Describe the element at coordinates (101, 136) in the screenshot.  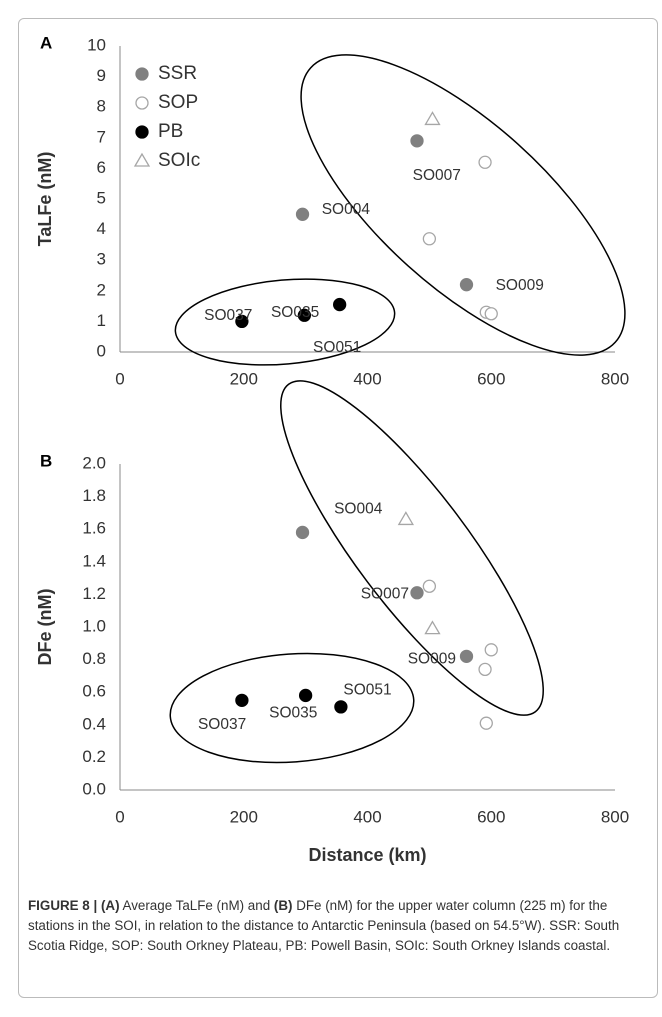
I see `y-tick-label: 7` at that location.